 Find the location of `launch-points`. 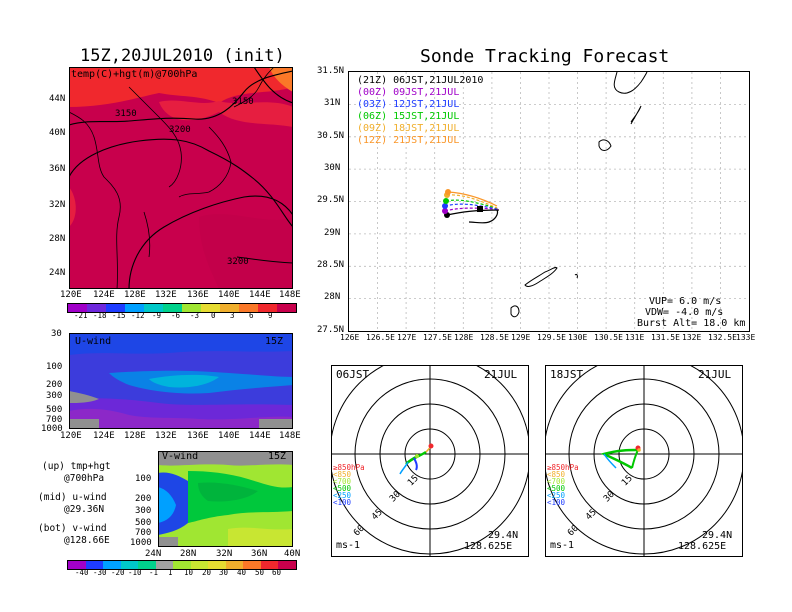

launch-points is located at coordinates (462, 203).